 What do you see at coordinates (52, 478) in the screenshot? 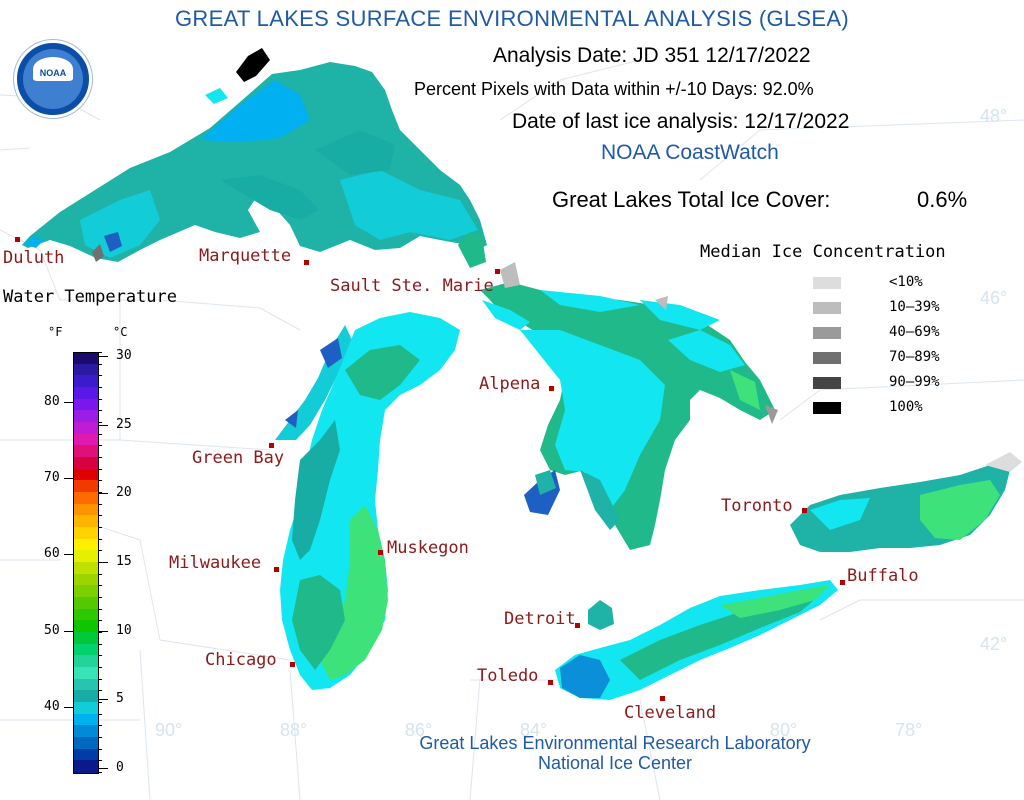
I see `fahrenheit-tick-label: 70` at bounding box center [52, 478].